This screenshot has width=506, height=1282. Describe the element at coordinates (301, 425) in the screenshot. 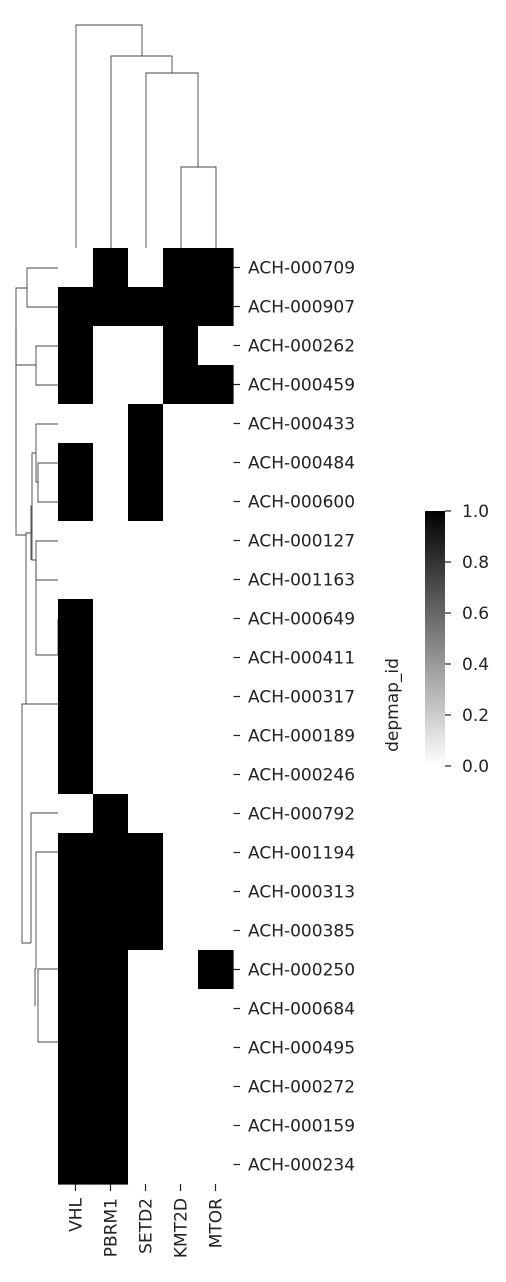

I see `row-label: ACH-000433` at that location.